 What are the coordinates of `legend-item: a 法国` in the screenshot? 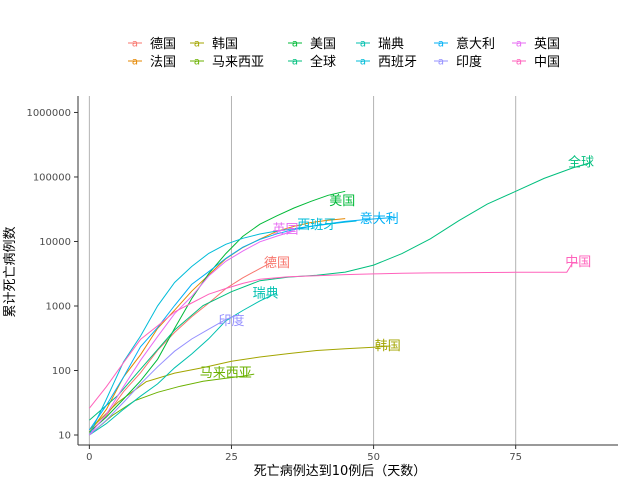 It's located at (152, 62).